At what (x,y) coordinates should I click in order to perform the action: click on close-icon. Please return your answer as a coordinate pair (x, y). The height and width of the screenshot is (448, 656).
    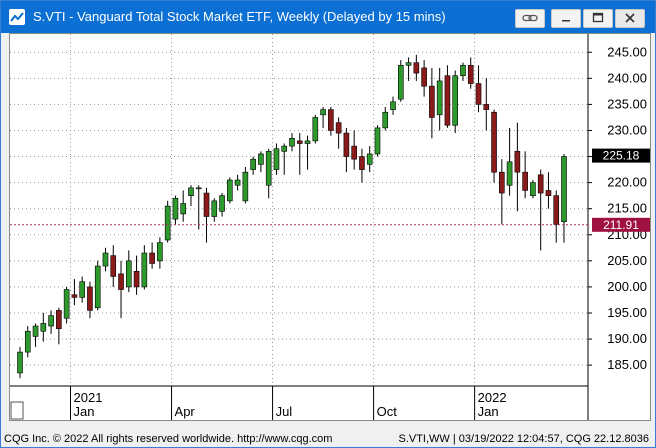
    Looking at the image, I should click on (630, 18).